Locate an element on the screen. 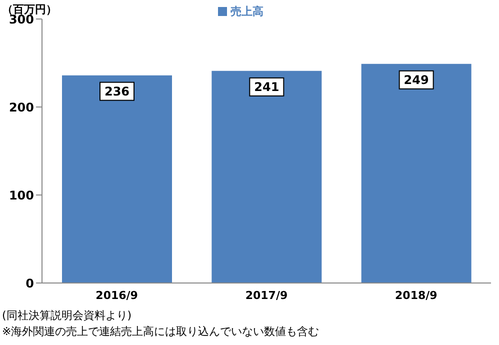  y-tick-label: 200 is located at coordinates (21, 107).